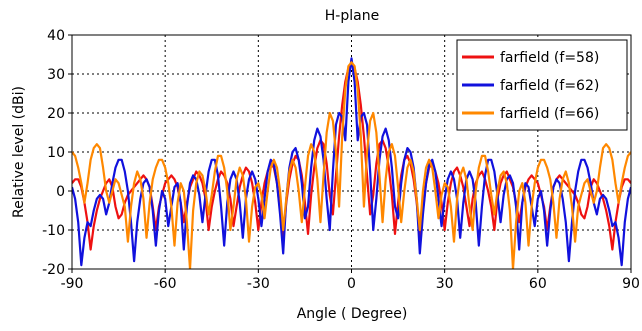  What do you see at coordinates (72, 284) in the screenshot?
I see `x-tick-label: -90` at bounding box center [72, 284].